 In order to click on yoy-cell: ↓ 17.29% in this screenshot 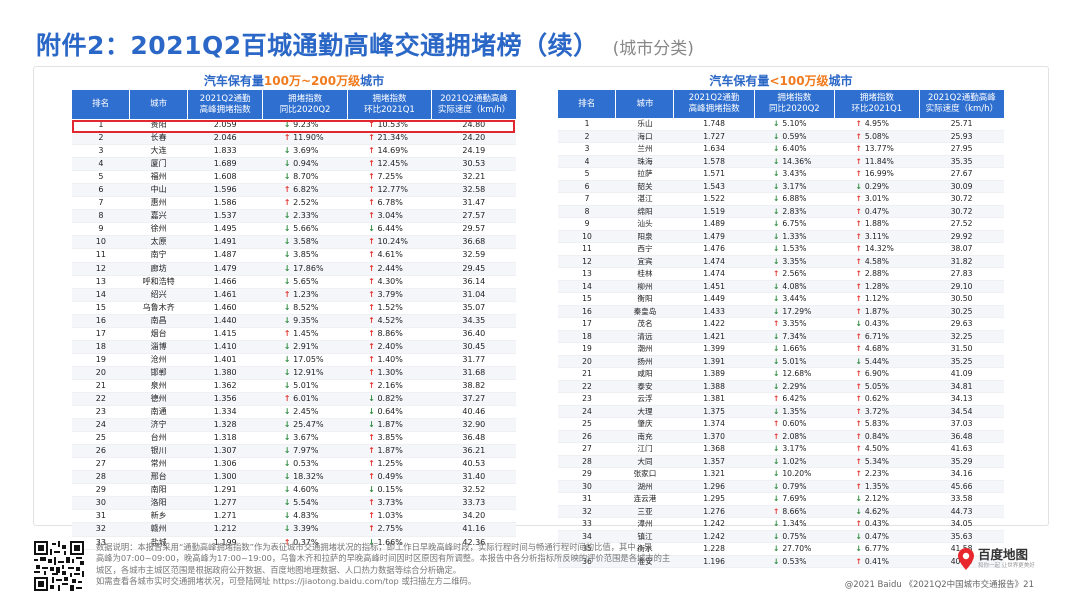, I will do `click(794, 311)`.